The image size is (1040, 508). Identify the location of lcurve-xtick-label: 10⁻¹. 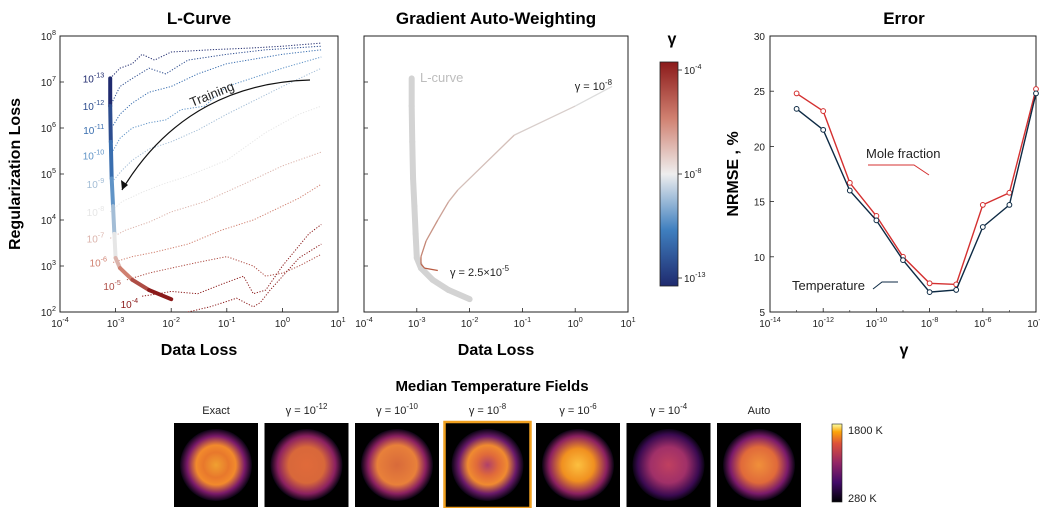
(227, 322).